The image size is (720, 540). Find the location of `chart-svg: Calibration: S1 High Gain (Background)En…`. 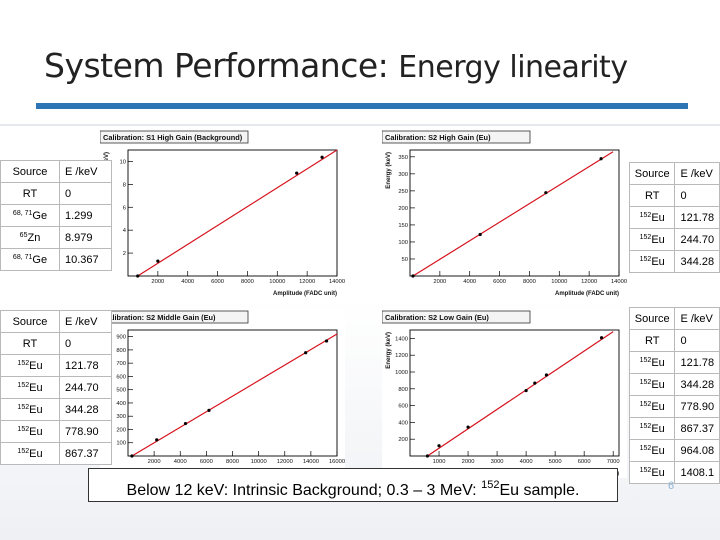

chart-svg: Calibration: S1 High Gain (Background)En… is located at coordinates (222, 214).